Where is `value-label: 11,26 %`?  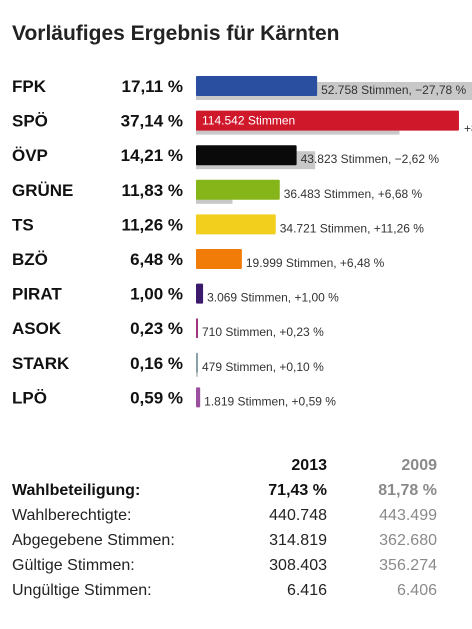
value-label: 11,26 % is located at coordinates (152, 224).